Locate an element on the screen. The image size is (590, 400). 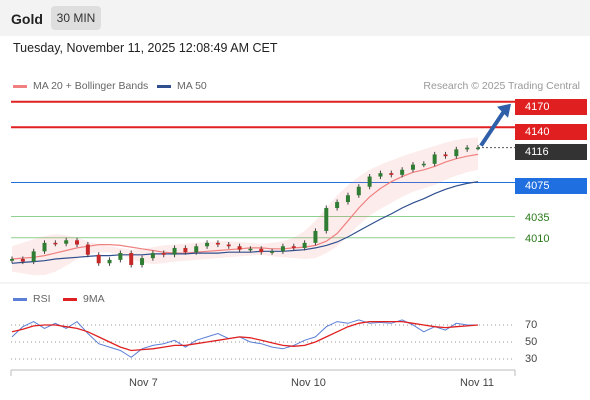
legend-ma50-label: MA 50 is located at coordinates (192, 86).